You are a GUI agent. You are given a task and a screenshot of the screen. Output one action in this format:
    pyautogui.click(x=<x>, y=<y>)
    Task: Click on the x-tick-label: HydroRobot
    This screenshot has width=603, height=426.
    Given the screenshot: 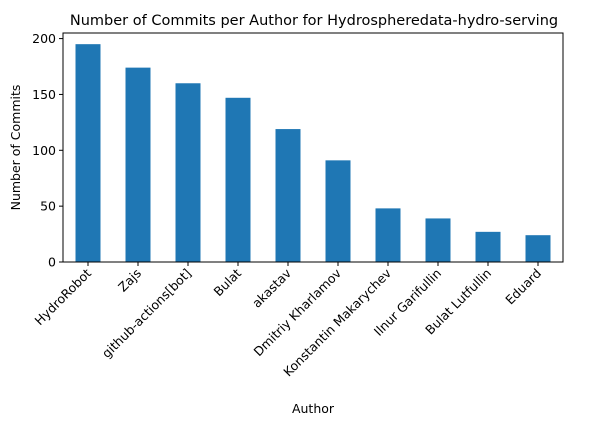 What is the action you would take?
    pyautogui.click(x=63, y=296)
    